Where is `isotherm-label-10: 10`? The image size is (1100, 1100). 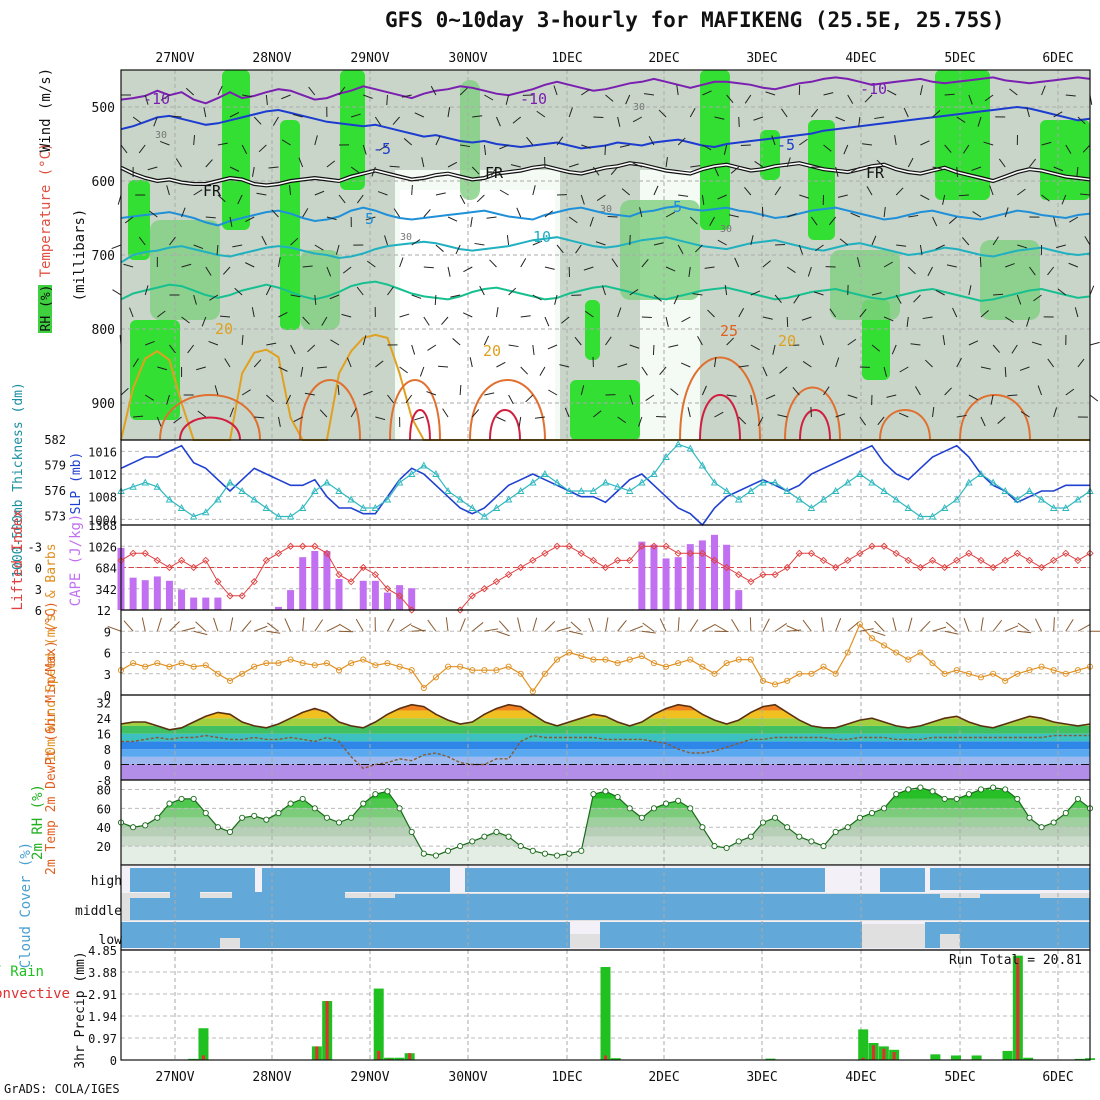 isotherm-label-10: 10 is located at coordinates (542, 237).